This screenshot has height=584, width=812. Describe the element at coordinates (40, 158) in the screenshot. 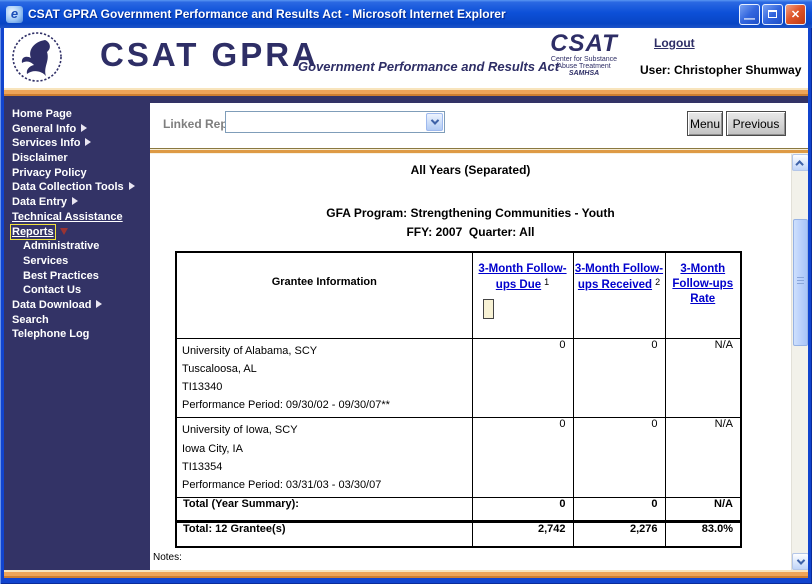

I see `sidebar-item-disclaimer: Disclaimer` at that location.